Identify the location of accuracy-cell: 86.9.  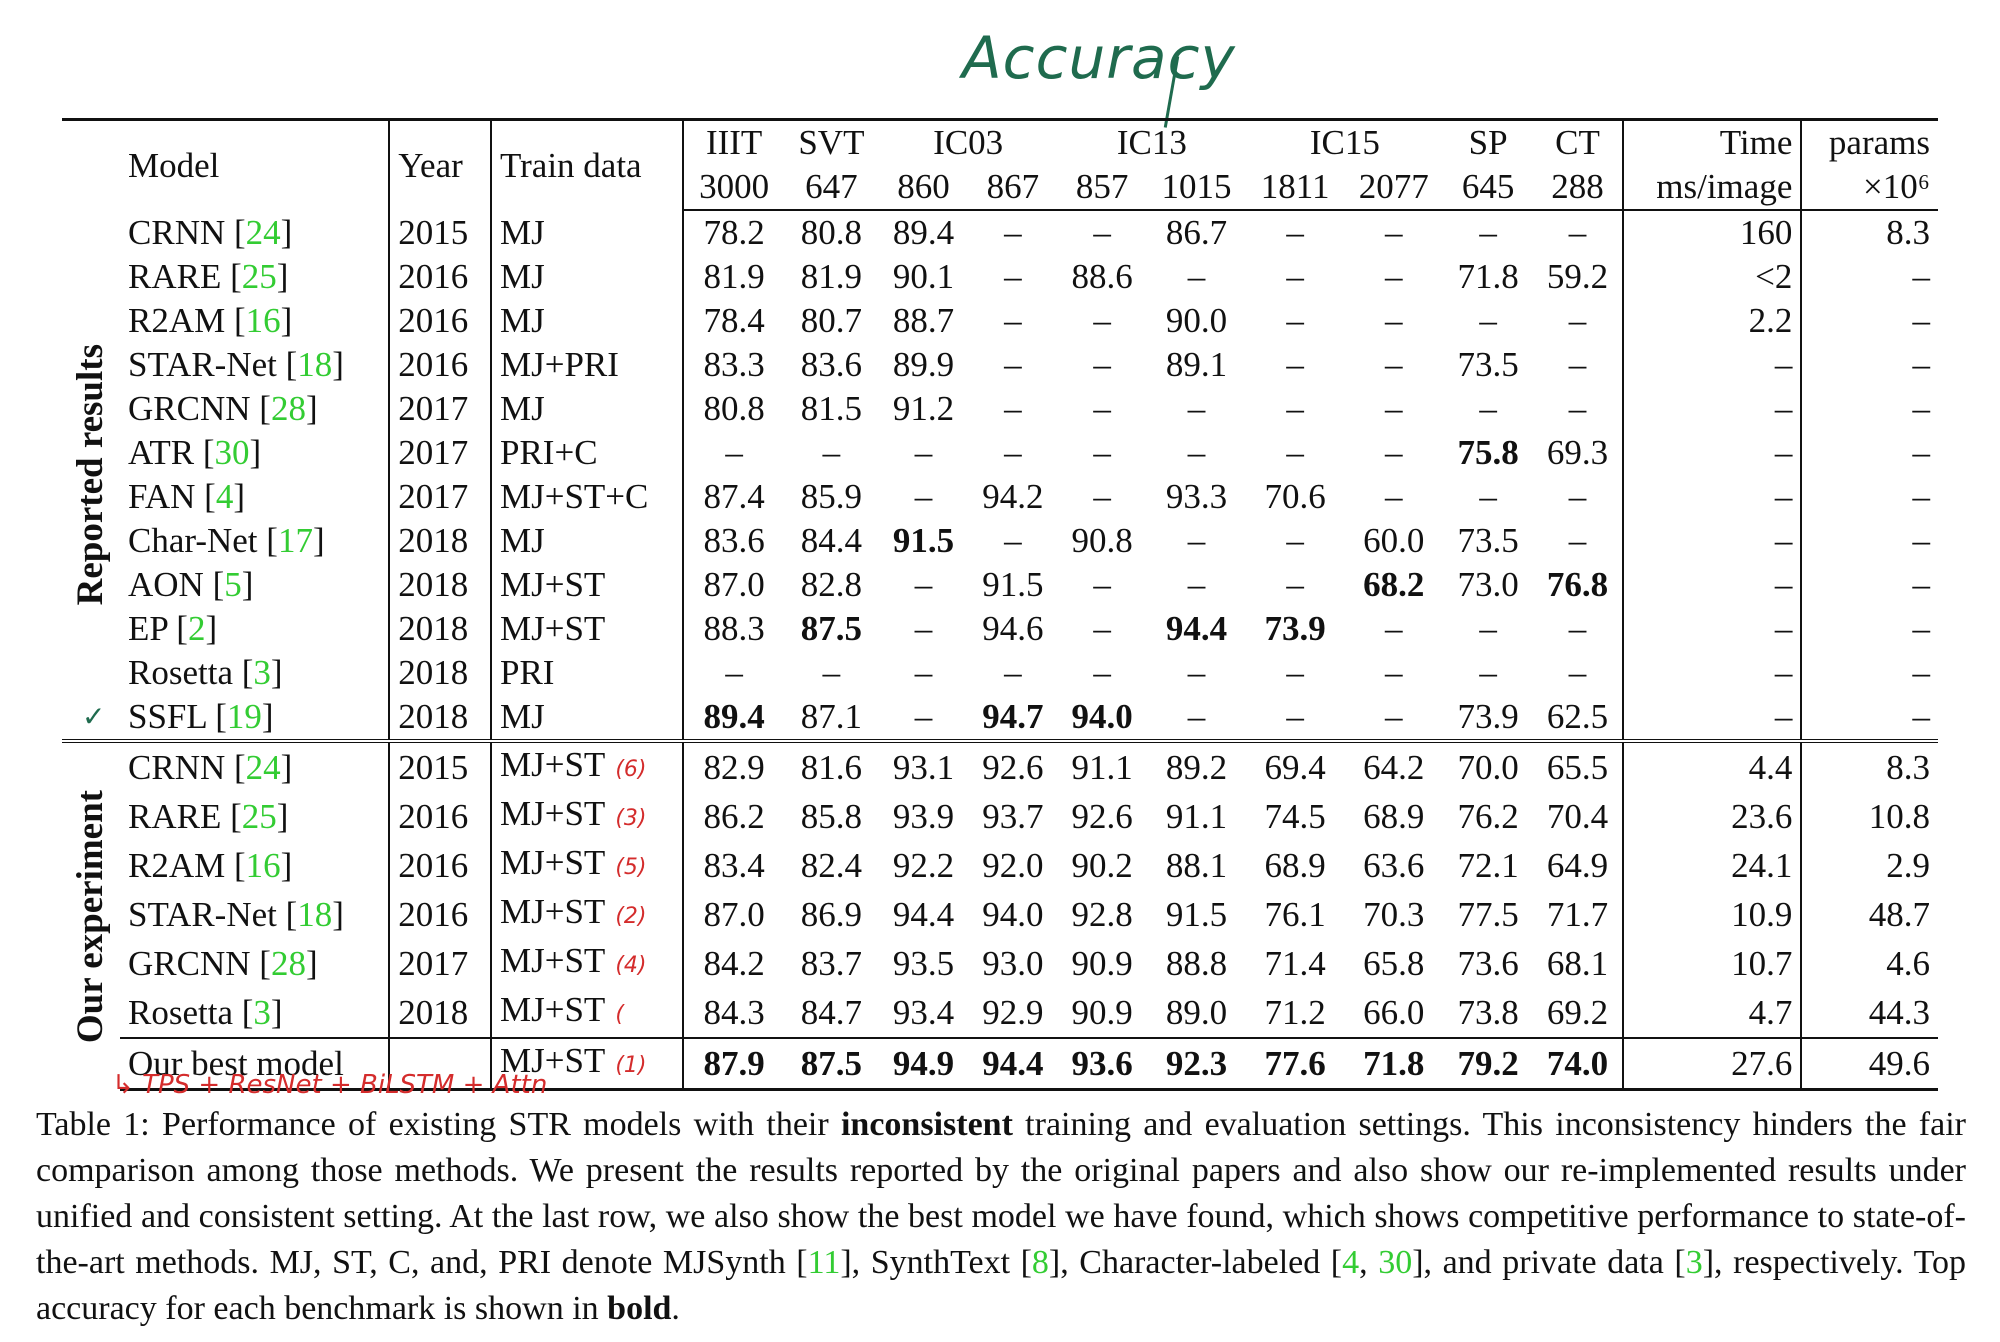
(831, 914).